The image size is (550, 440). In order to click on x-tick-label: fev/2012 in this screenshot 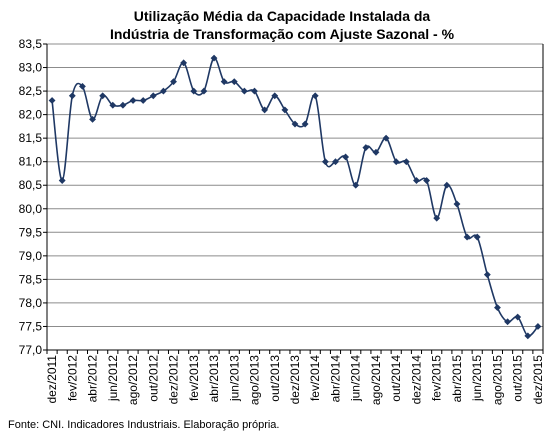, I will do `click(72, 378)`.